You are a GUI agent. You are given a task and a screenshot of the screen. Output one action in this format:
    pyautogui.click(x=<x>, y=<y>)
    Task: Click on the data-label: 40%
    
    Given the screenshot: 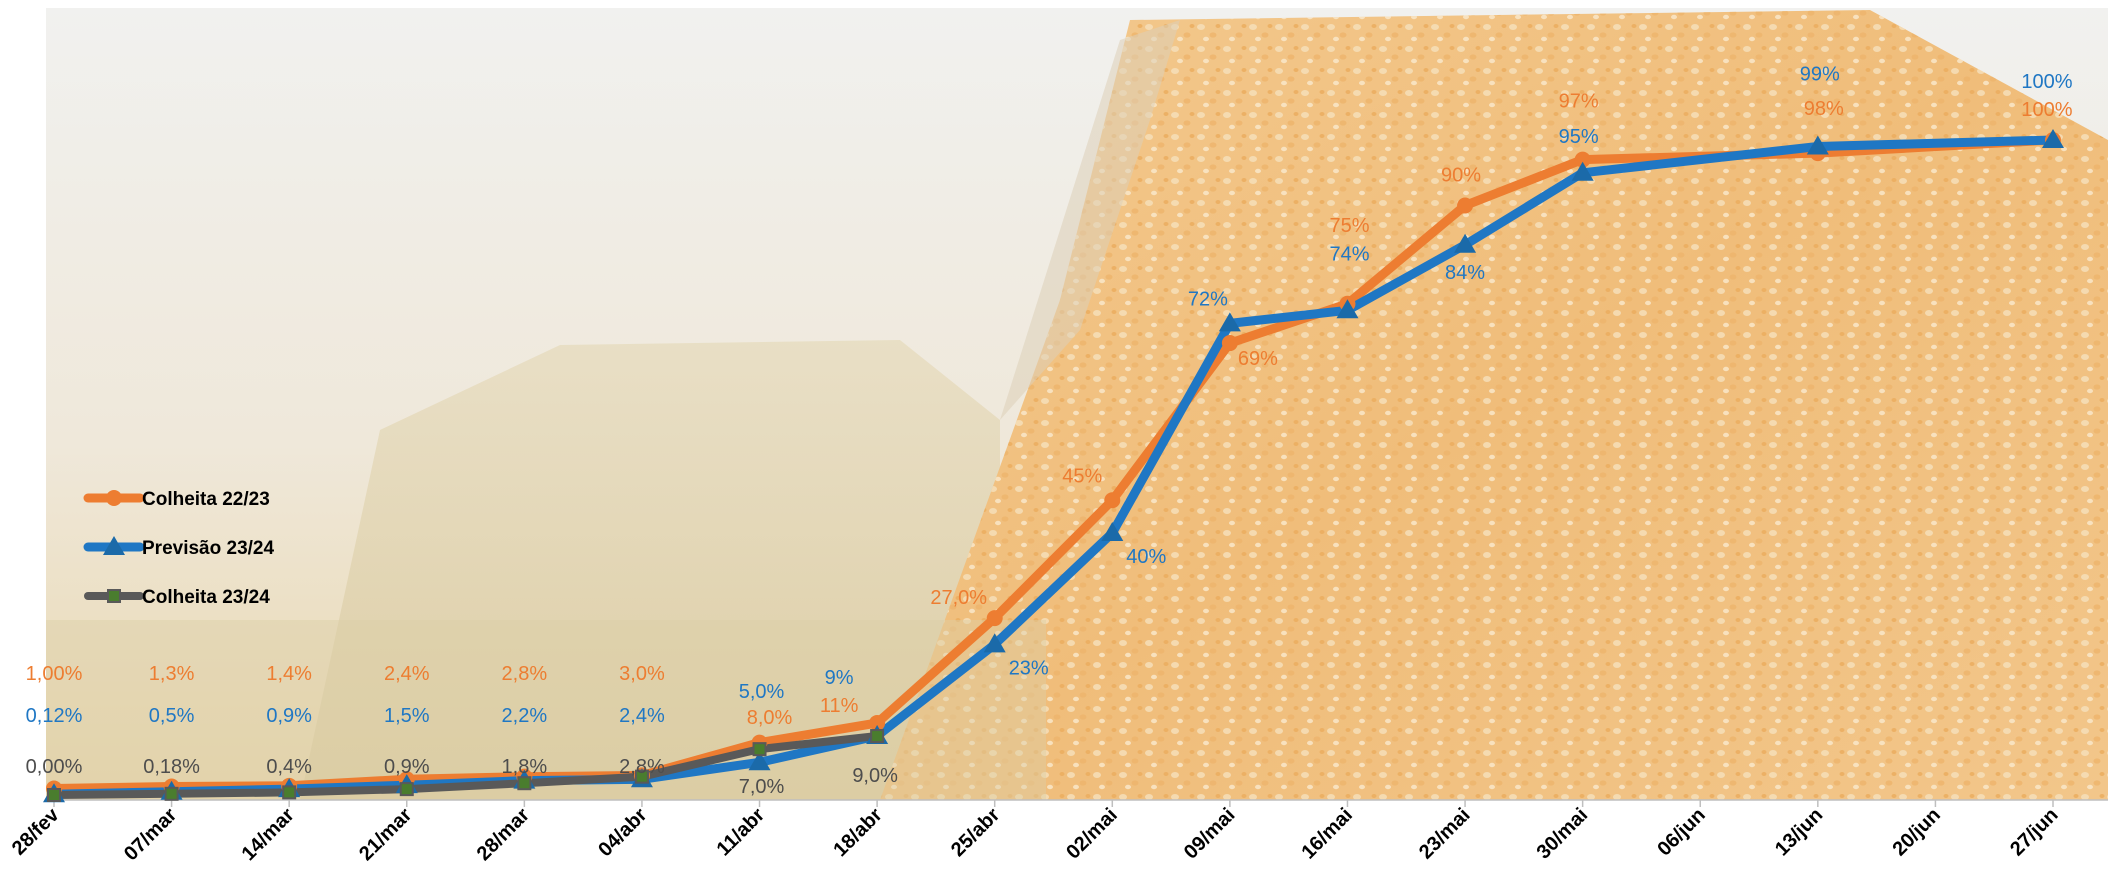 What is the action you would take?
    pyautogui.click(x=1146, y=557)
    